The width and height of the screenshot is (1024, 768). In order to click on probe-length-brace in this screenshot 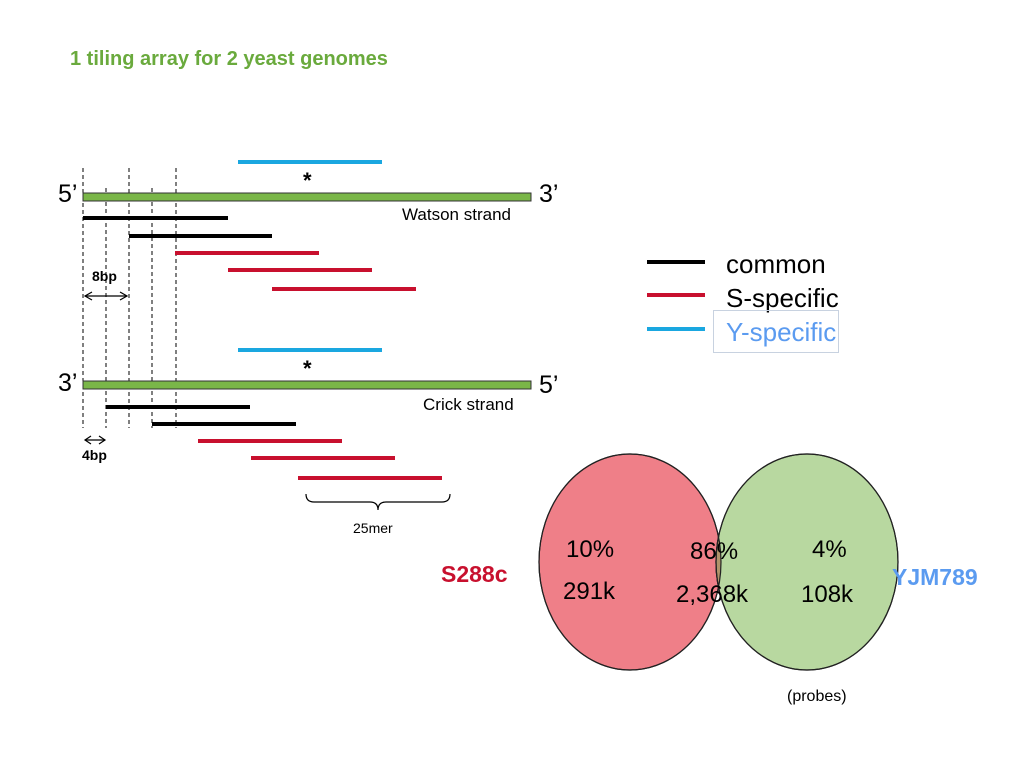, I will do `click(378, 502)`.